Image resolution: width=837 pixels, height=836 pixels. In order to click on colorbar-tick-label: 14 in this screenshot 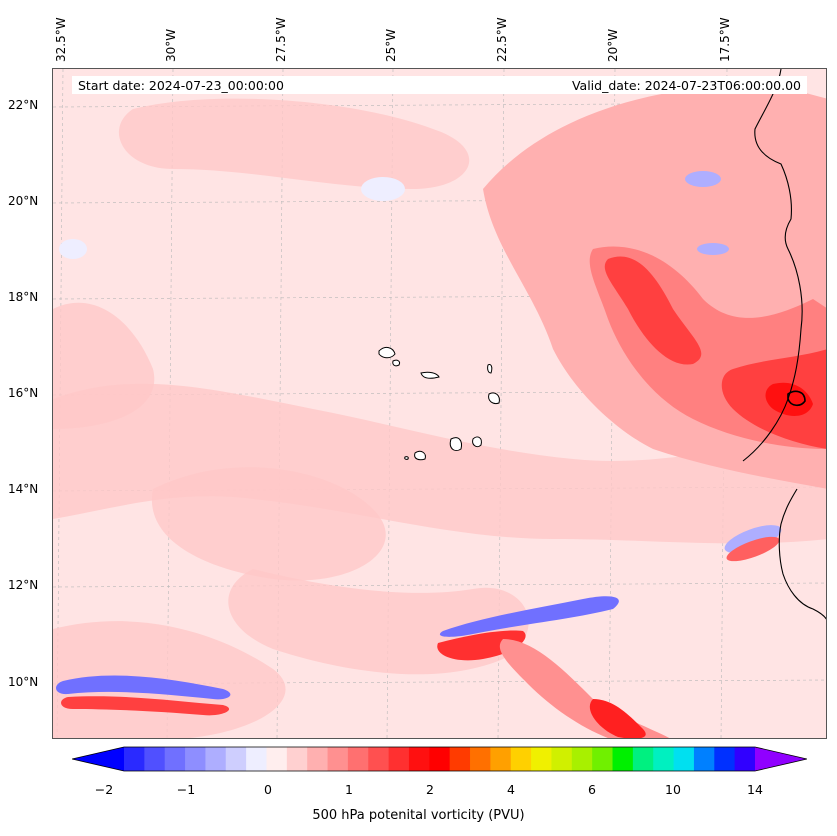, I will do `click(755, 789)`.